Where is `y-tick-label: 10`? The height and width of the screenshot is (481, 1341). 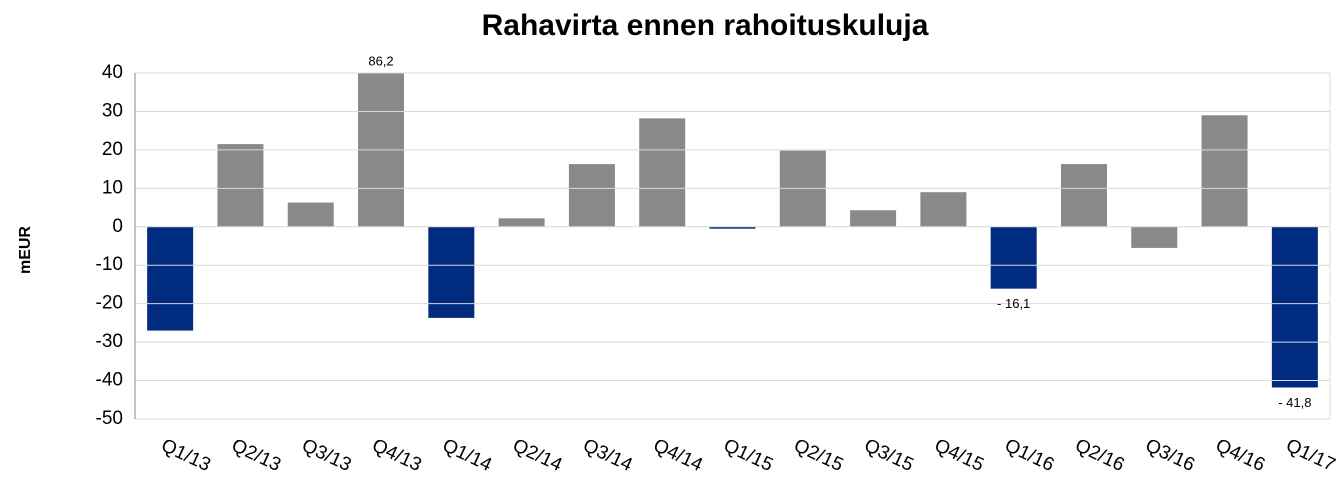
y-tick-label: 10 is located at coordinates (112, 187).